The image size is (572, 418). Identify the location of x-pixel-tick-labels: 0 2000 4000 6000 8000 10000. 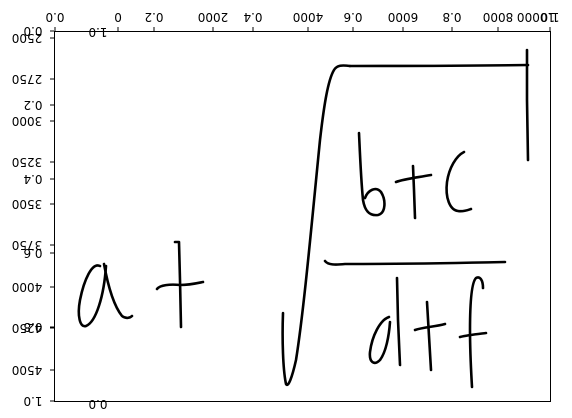
(334, 17).